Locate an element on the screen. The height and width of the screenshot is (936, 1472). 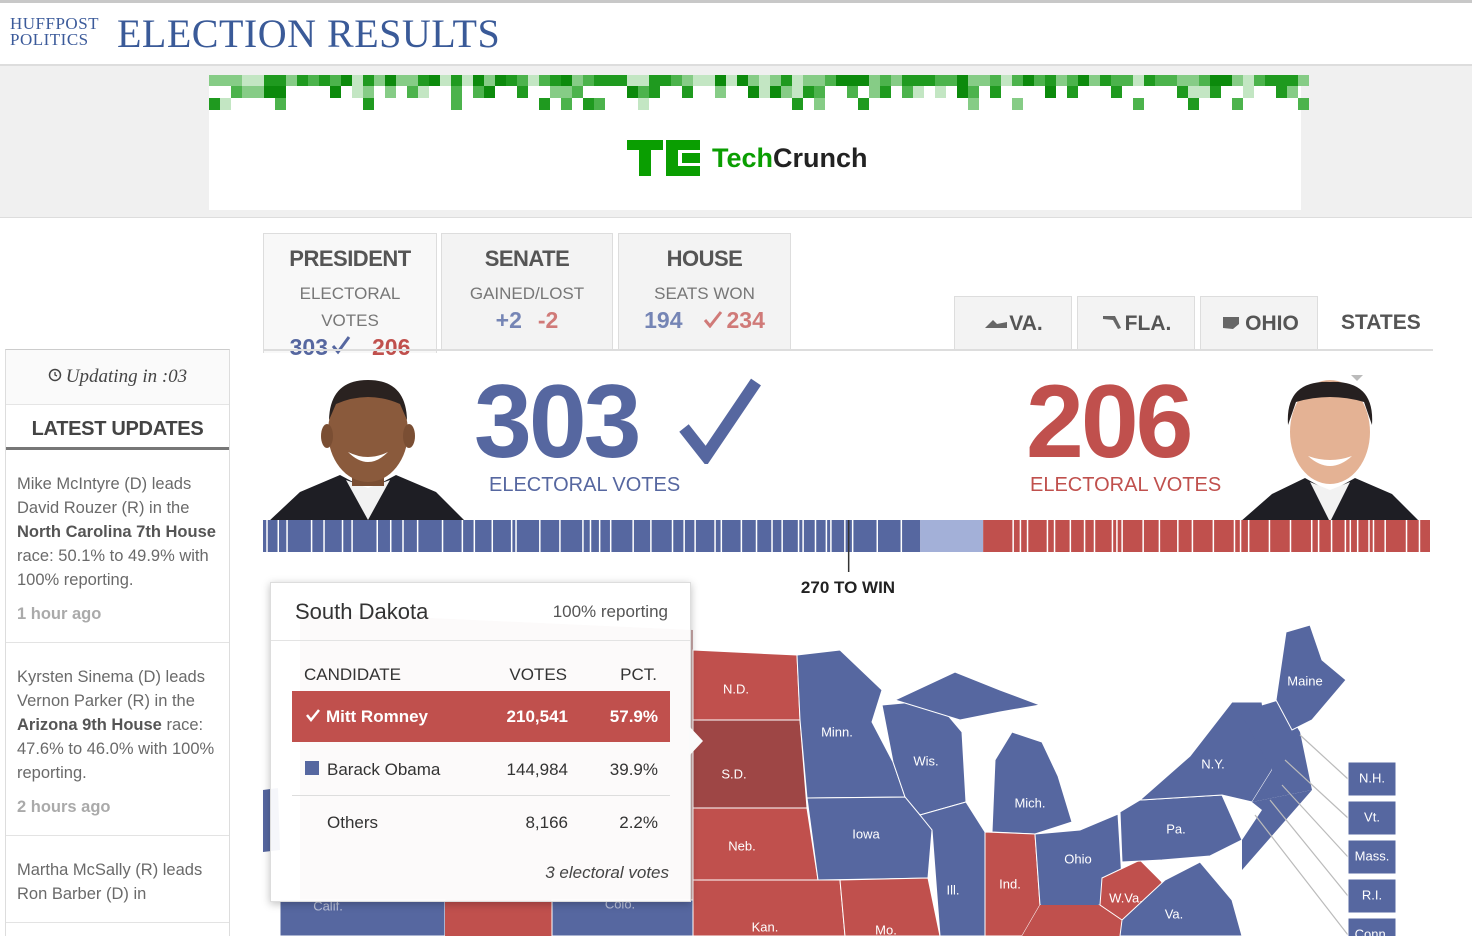
obama-votes-label: ELECTORAL VOTES is located at coordinates (585, 485).